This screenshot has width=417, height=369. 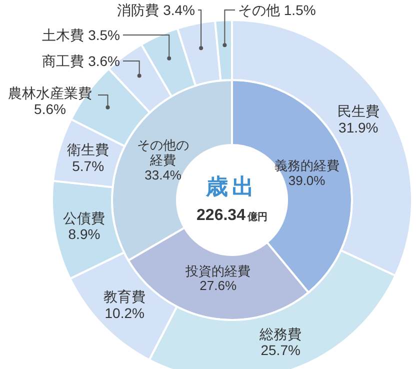 I want to click on data-label: 5.6%, so click(x=50, y=109).